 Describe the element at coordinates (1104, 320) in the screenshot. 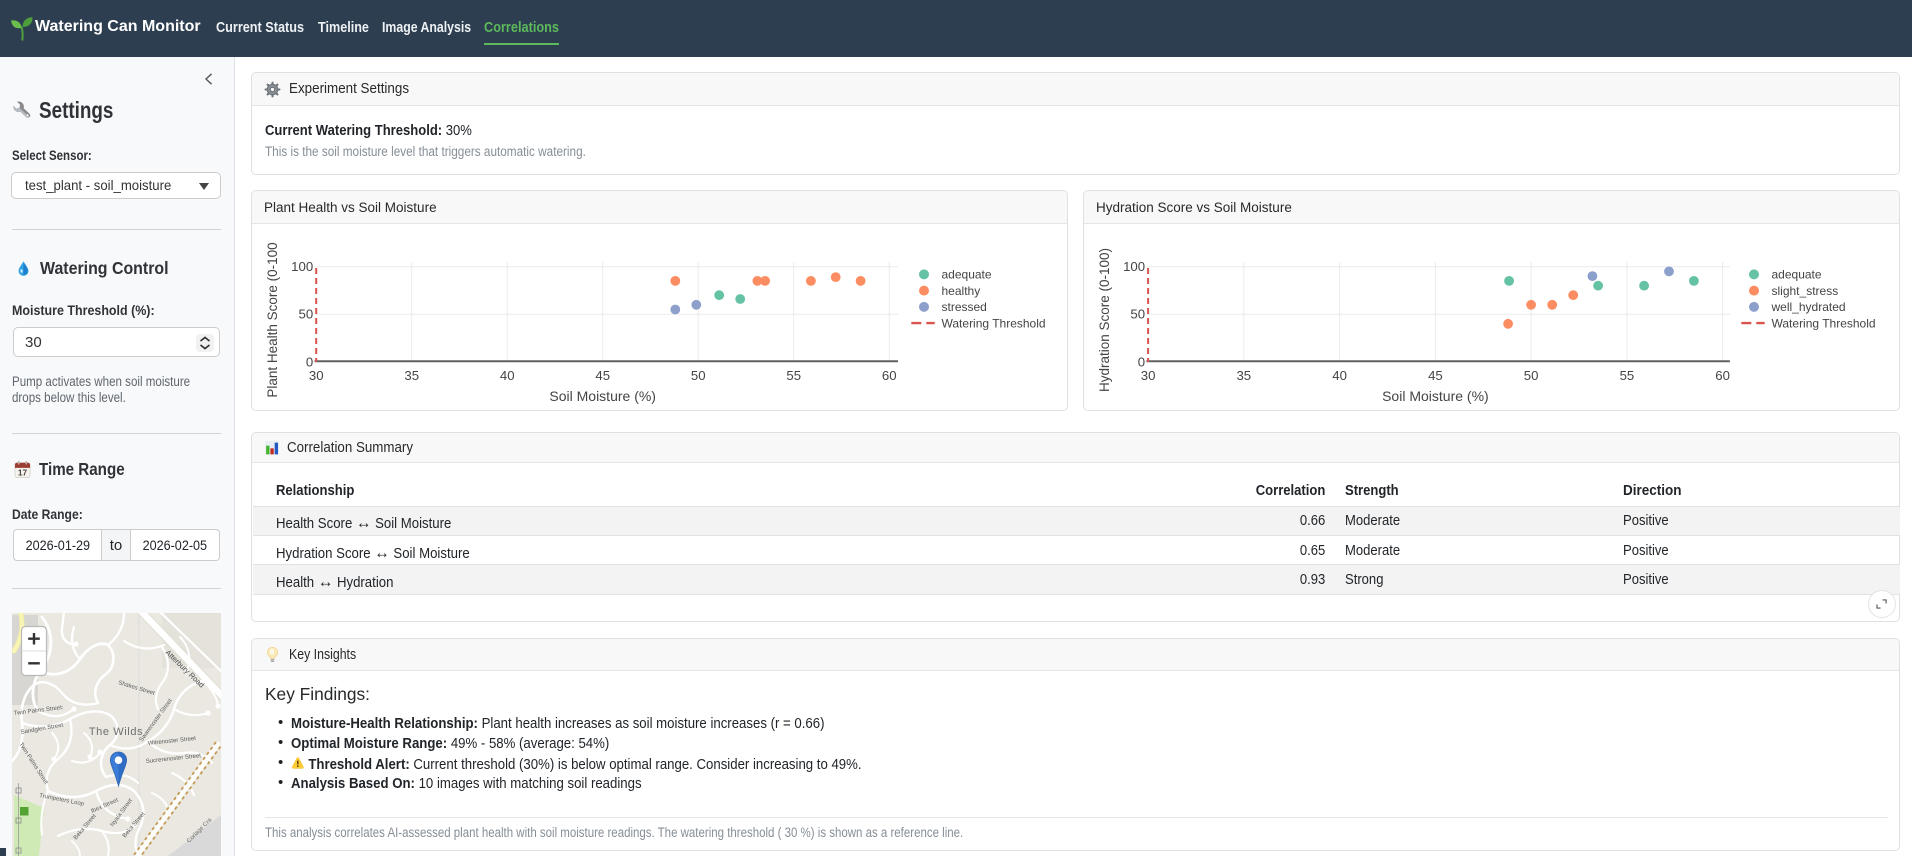

I see `svg-text: Hydration Score (0-100)` at that location.